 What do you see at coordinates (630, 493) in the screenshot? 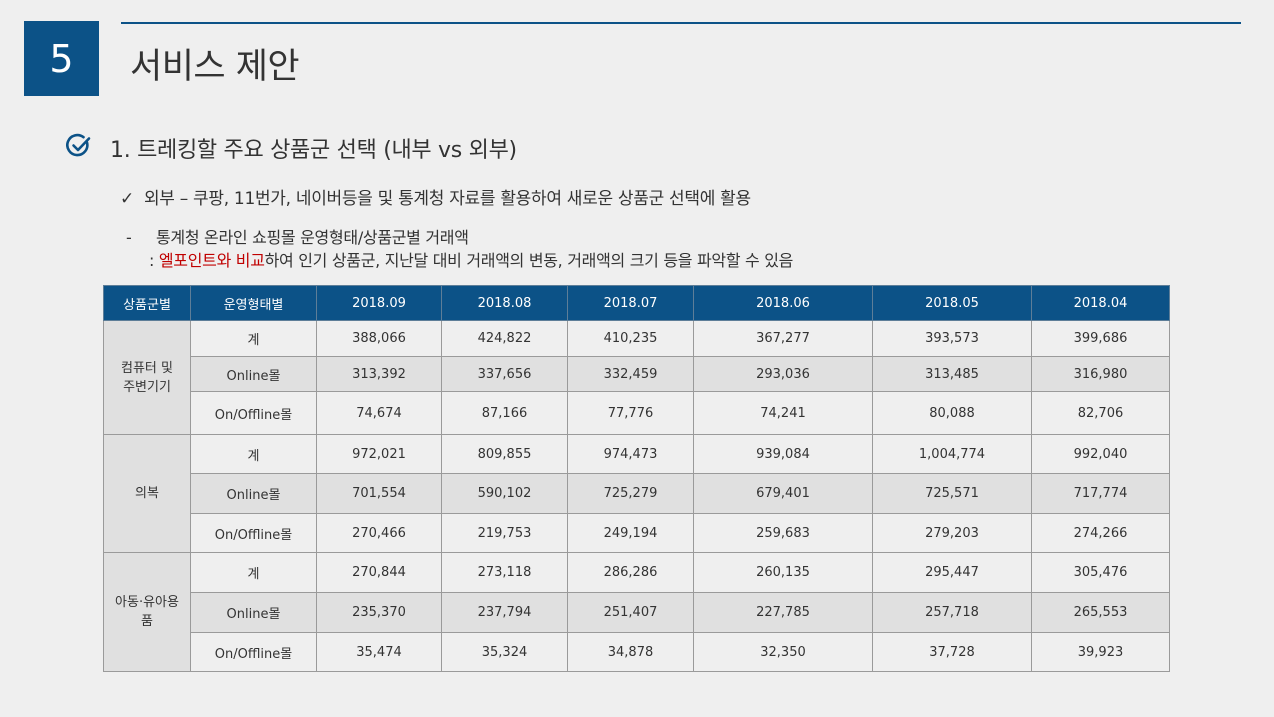
I see `value-cell: 725,279` at bounding box center [630, 493].